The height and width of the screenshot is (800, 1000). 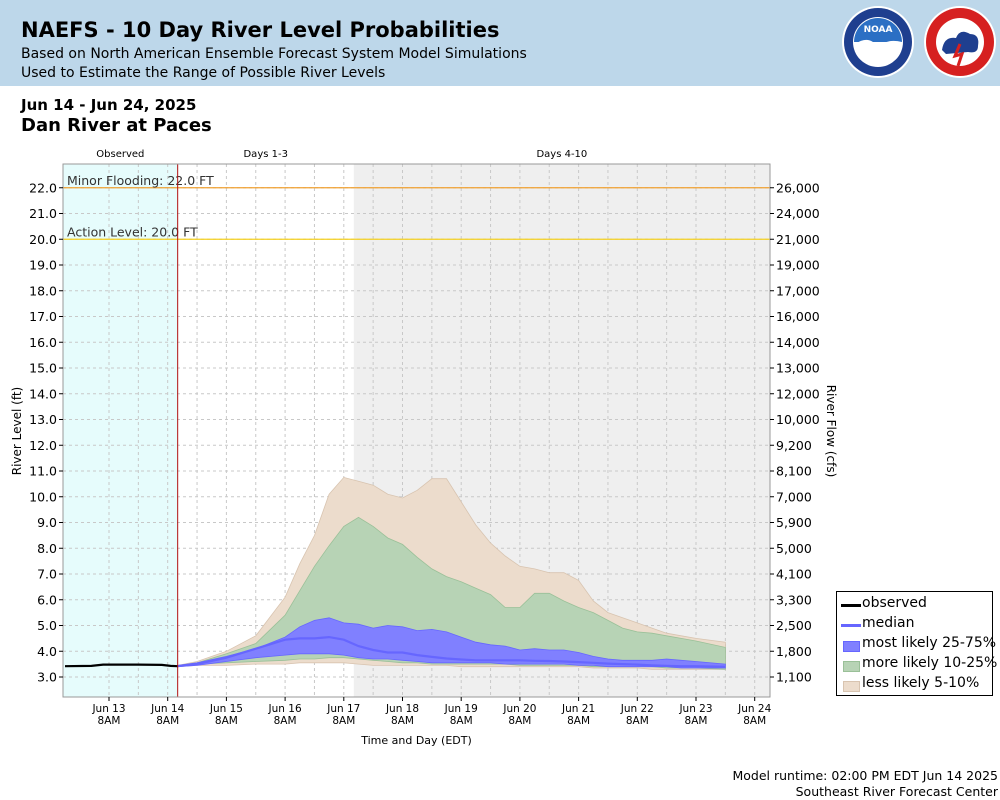 What do you see at coordinates (794, 471) in the screenshot?
I see `y2-tick-label: 8,100` at bounding box center [794, 471].